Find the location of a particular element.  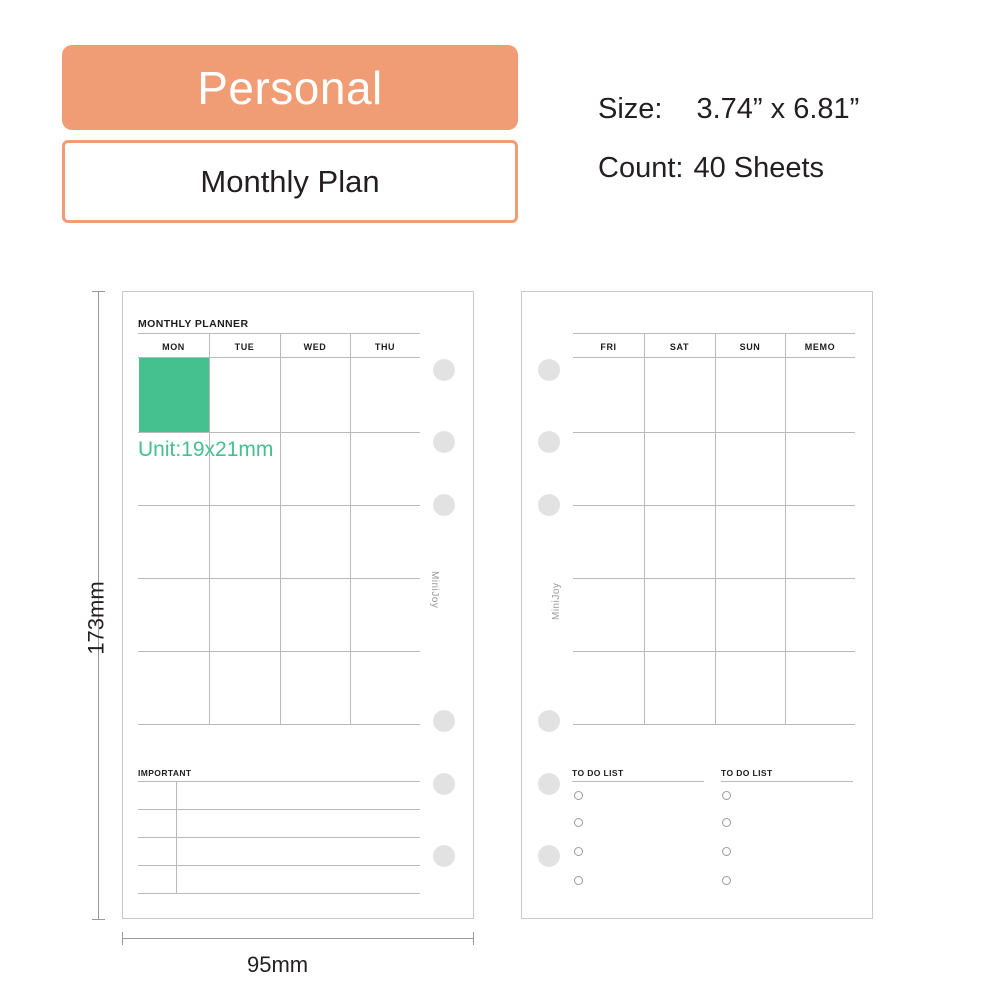

day-header-tue: TUE is located at coordinates (244, 347).